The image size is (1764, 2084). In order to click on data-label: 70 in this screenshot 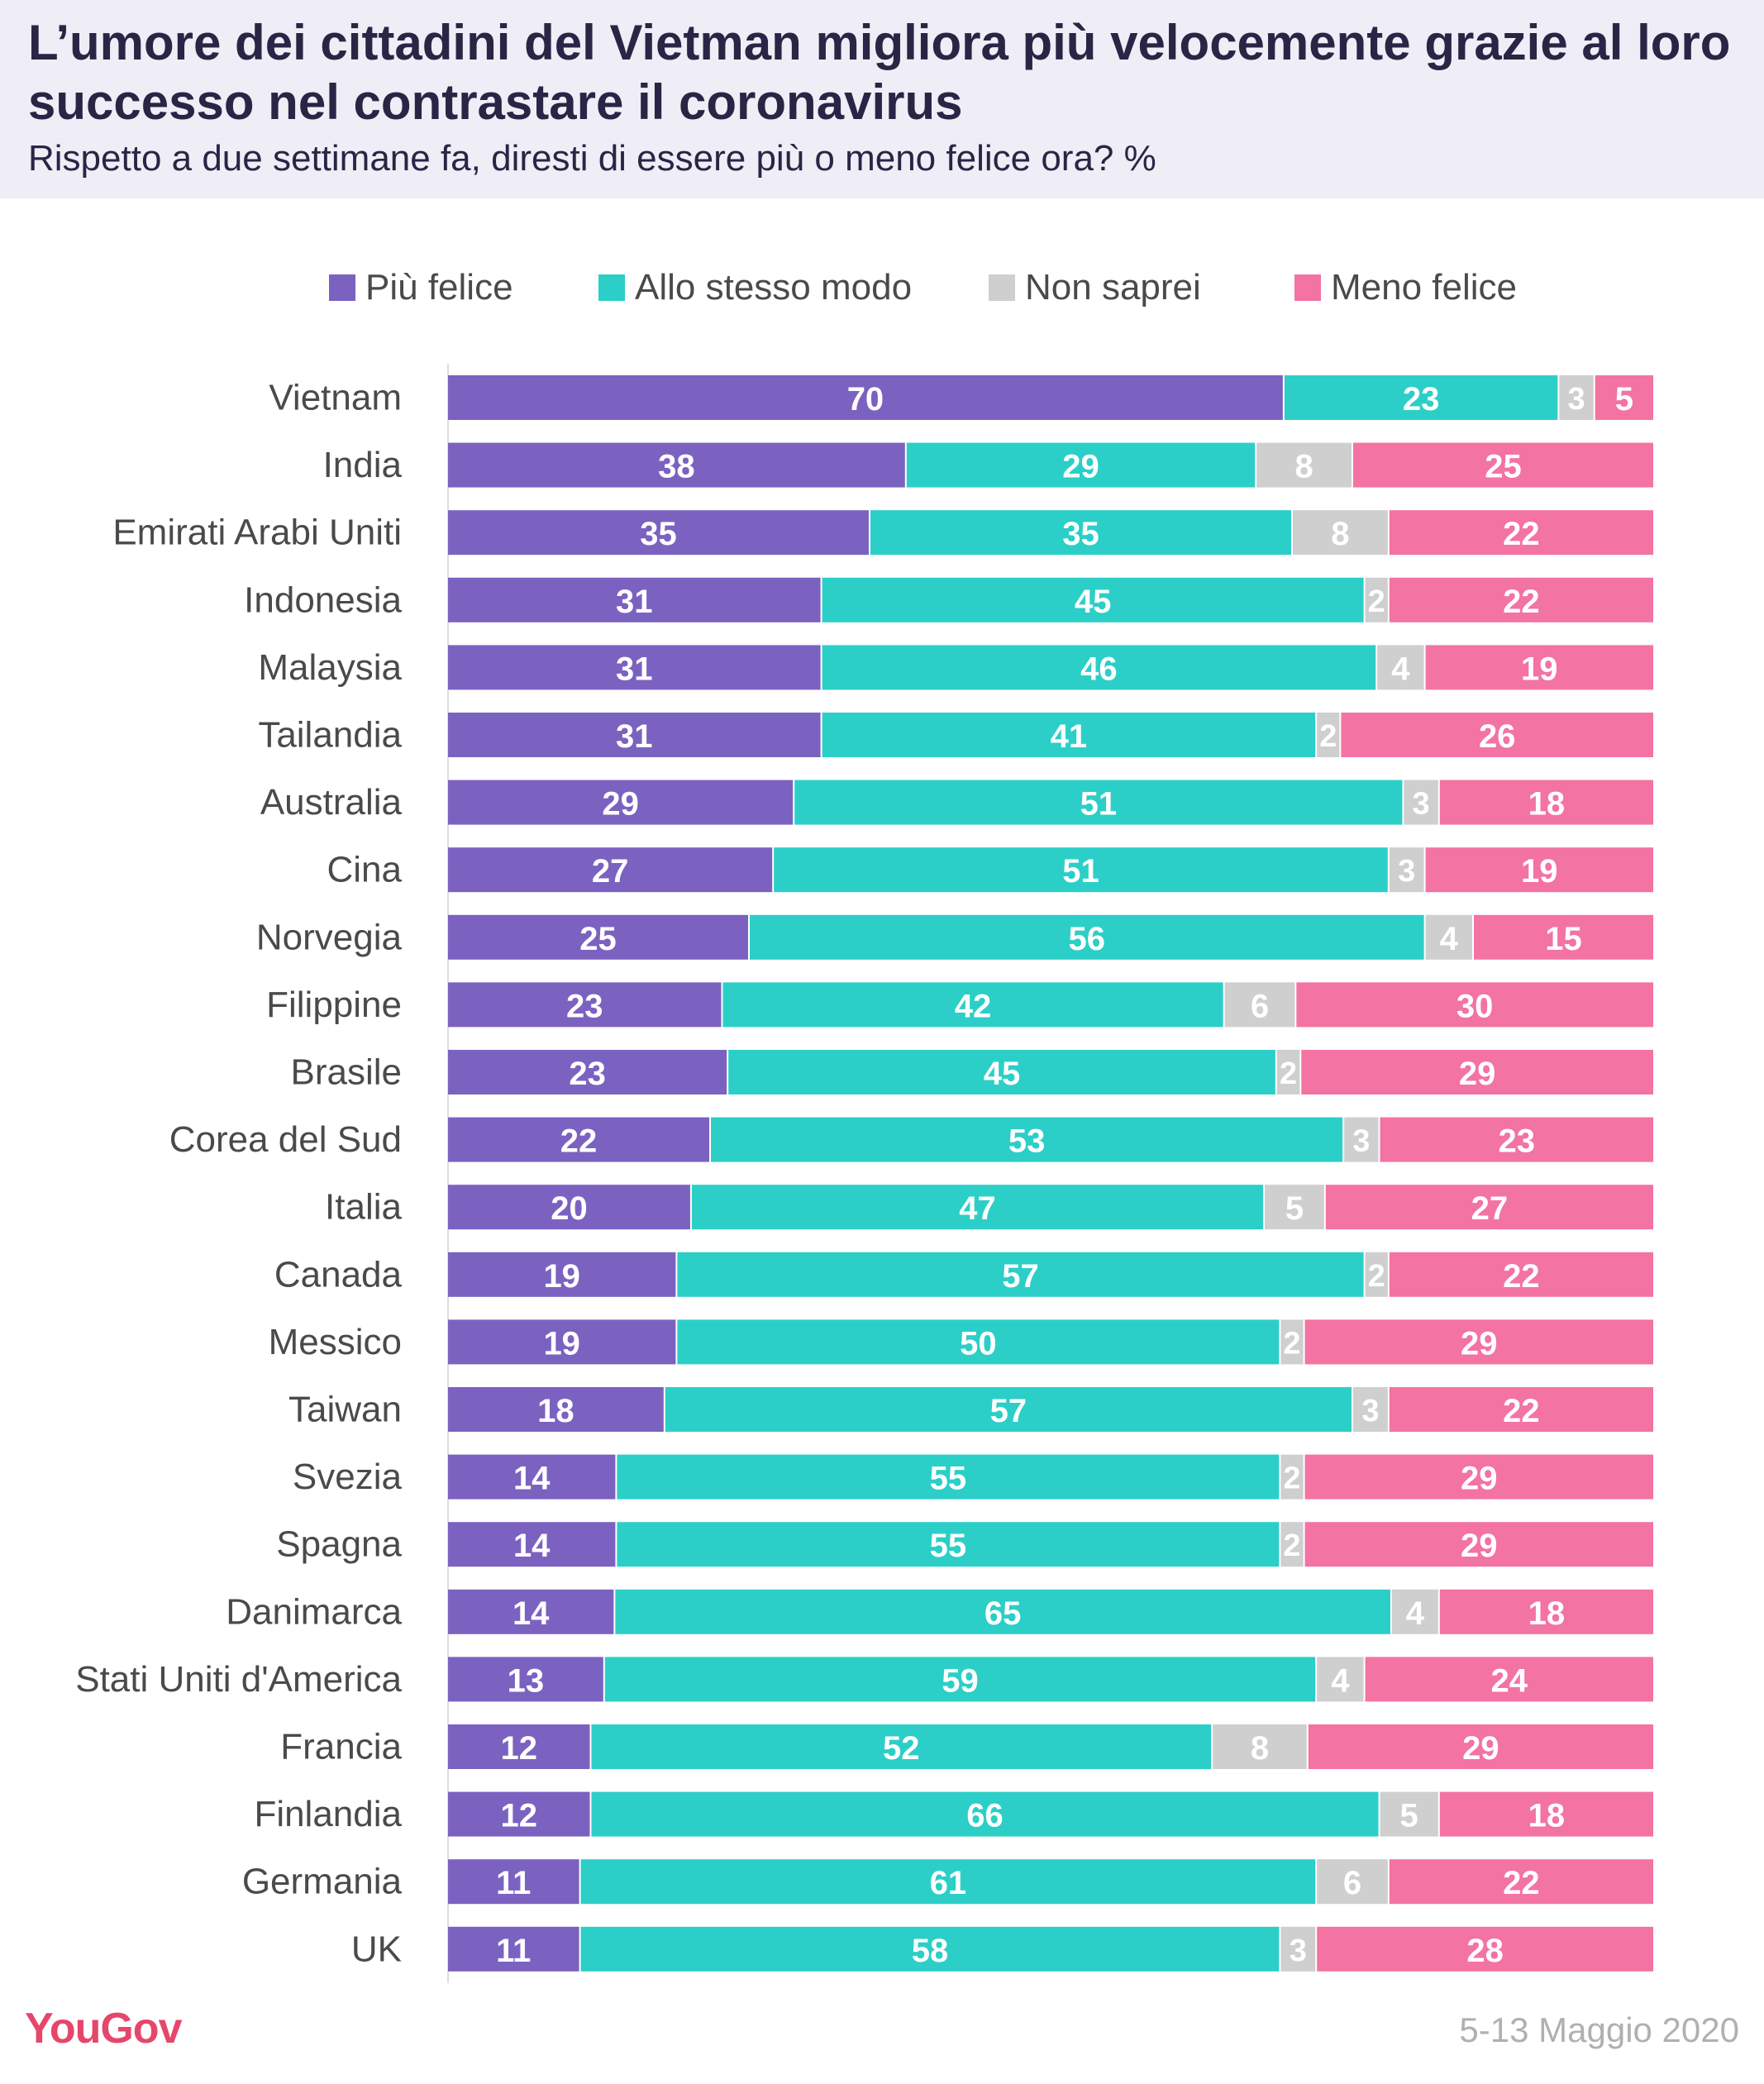, I will do `click(866, 399)`.